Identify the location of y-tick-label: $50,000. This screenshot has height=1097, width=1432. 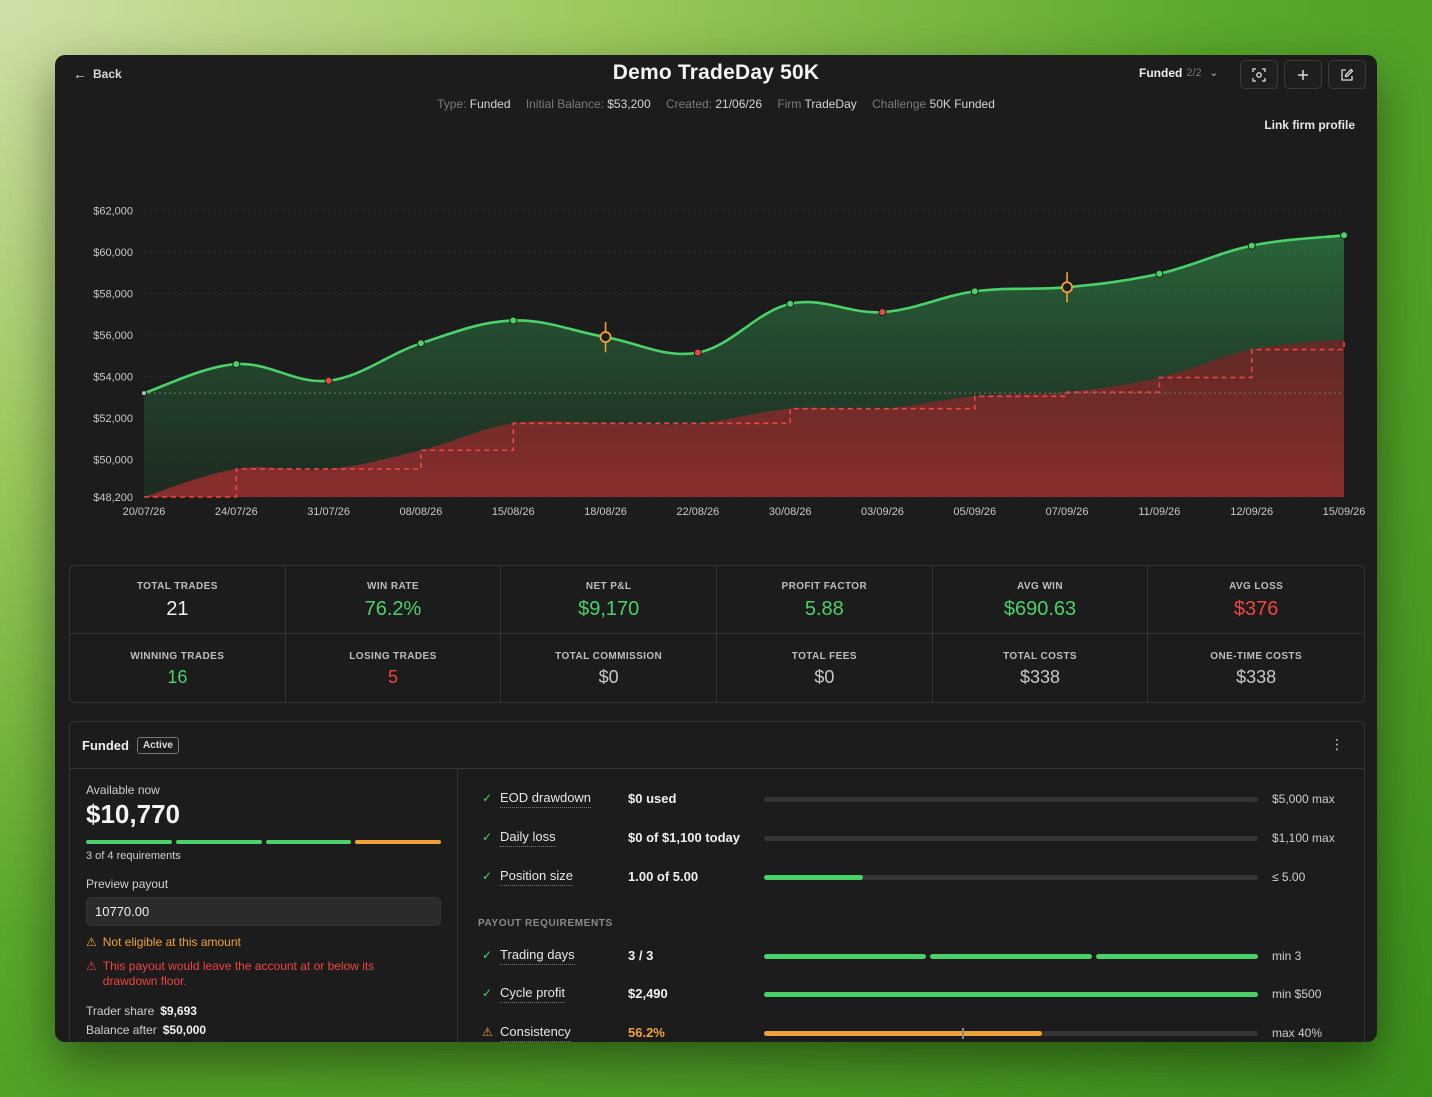
(113, 461).